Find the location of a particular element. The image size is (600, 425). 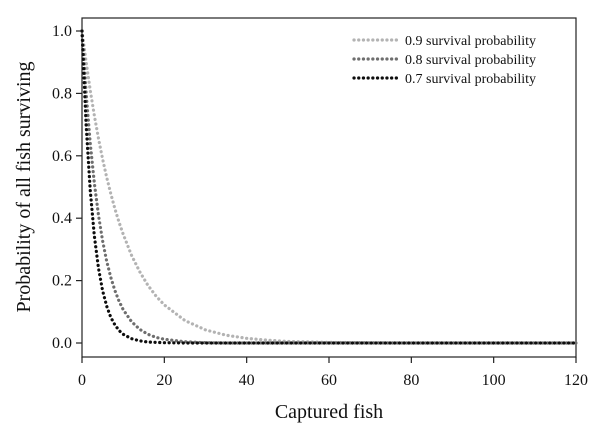

x-tick-label: 100 is located at coordinates (494, 380).